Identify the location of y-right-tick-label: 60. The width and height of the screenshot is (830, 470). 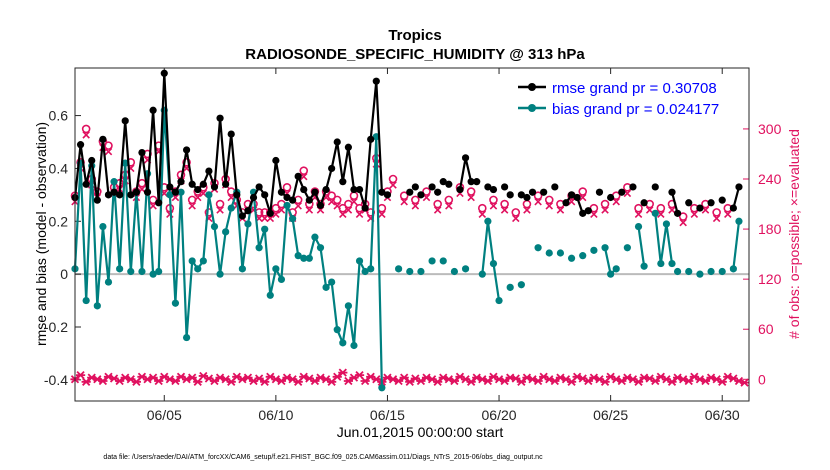
(766, 329).